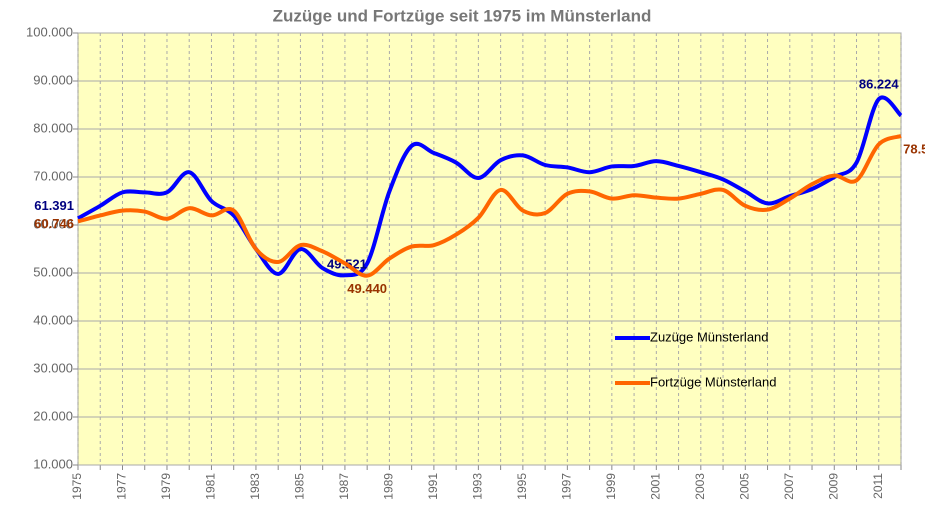 Image resolution: width=925 pixels, height=511 pixels. I want to click on x-tick-label: 1999, so click(611, 486).